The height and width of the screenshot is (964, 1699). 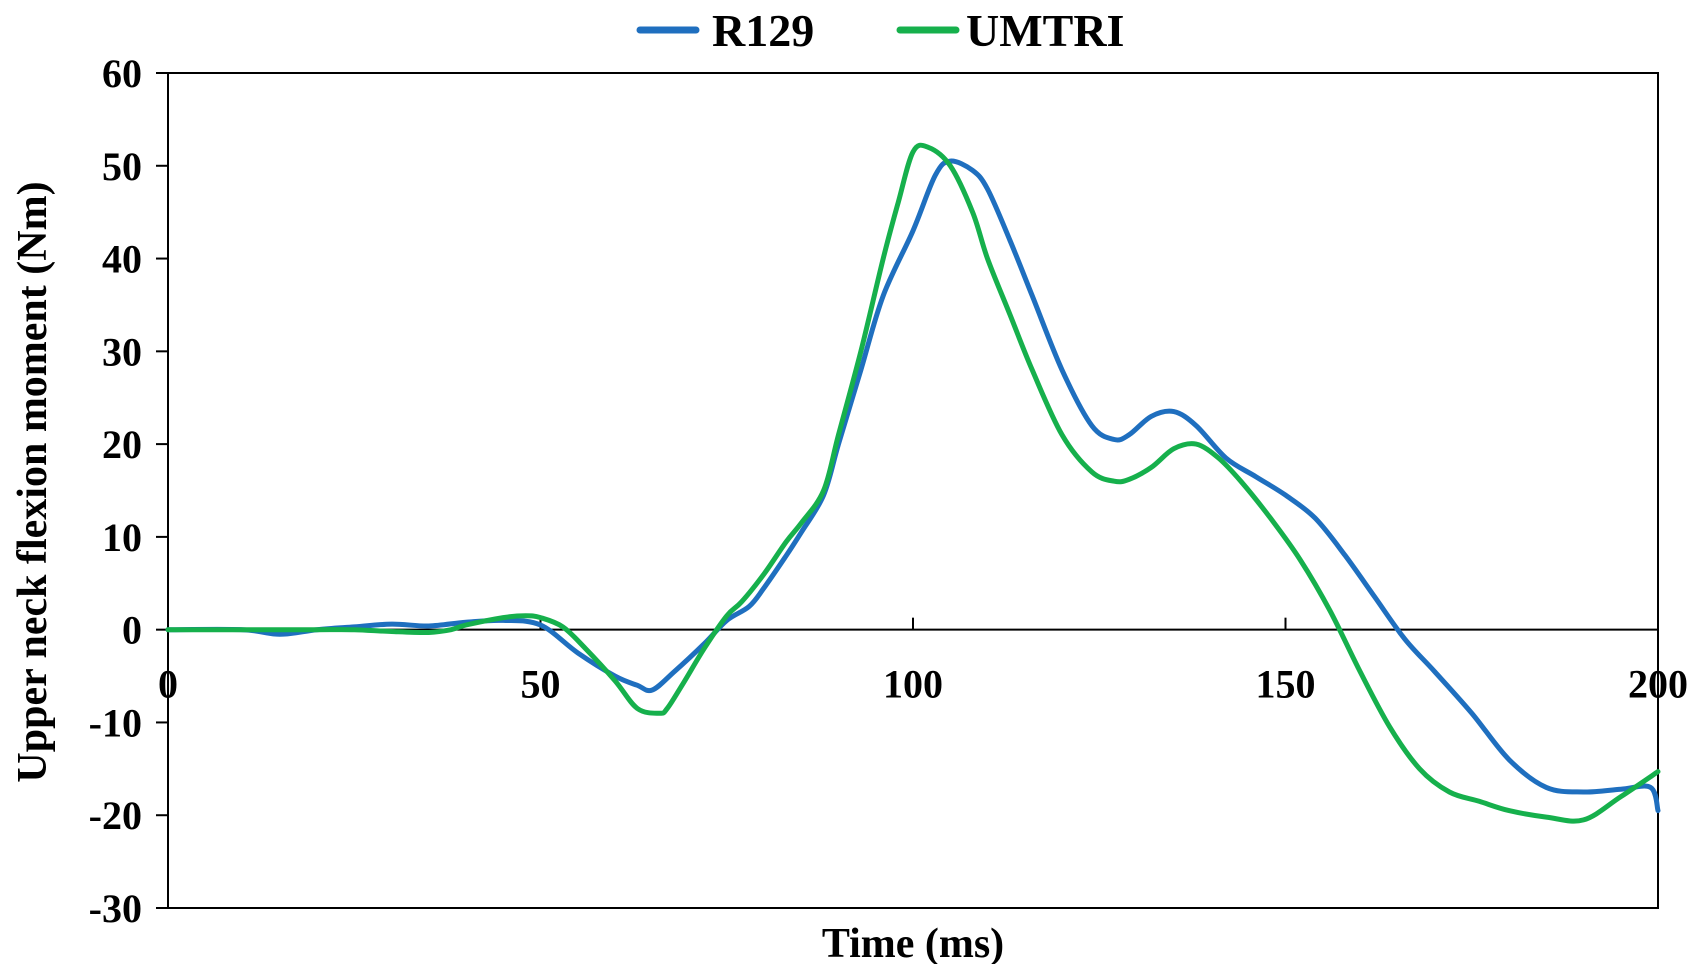 What do you see at coordinates (880, 30) in the screenshot?
I see `legend: R129 UMTRI` at bounding box center [880, 30].